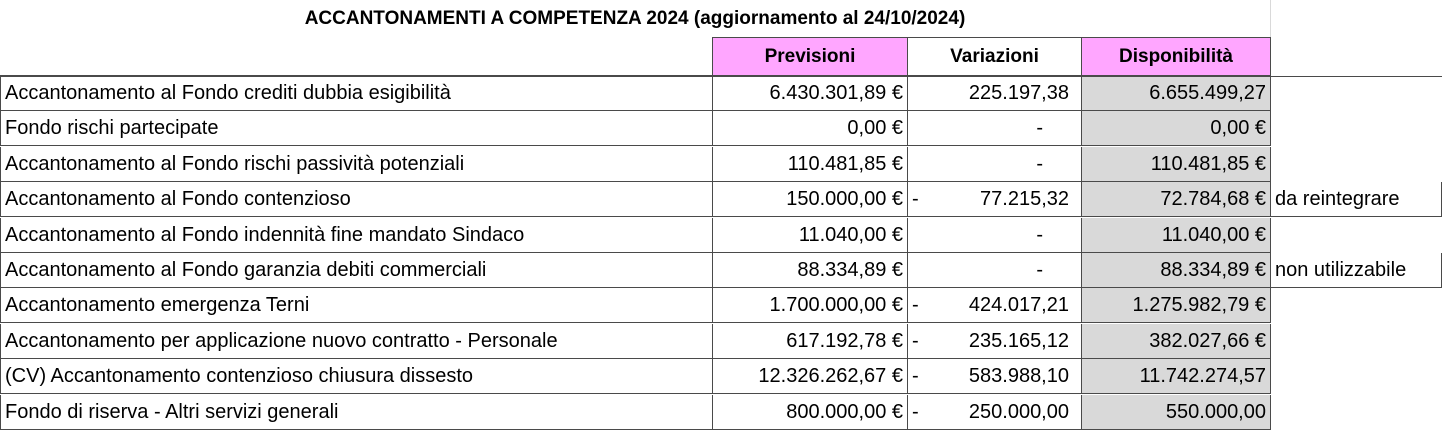 Image resolution: width=1444 pixels, height=431 pixels. I want to click on cell-previsioni: 110.481,85 €, so click(810, 164).